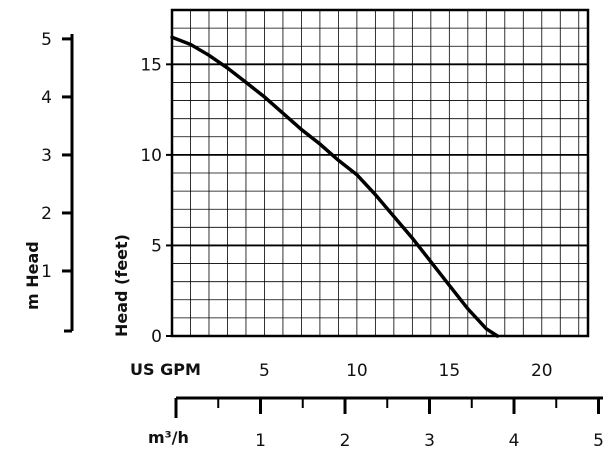 The image size is (605, 449). Describe the element at coordinates (357, 371) in the screenshot. I see `x-tick-label: 10` at that location.